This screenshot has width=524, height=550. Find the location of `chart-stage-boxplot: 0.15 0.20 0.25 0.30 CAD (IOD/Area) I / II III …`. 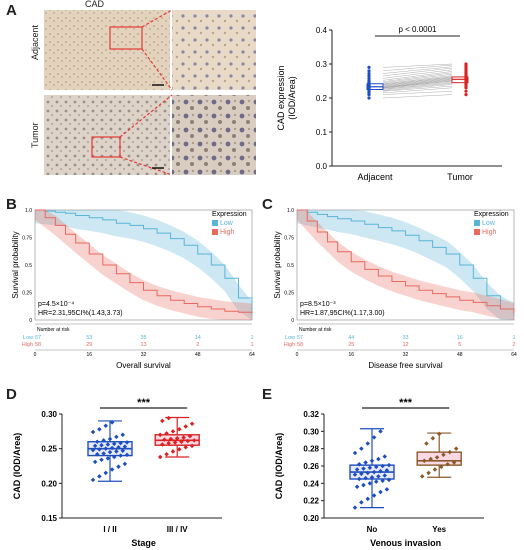

chart-stage-boxplot: 0.15 0.20 0.25 0.30 CAD (IOD/Area) I / II III … is located at coordinates (117, 472).